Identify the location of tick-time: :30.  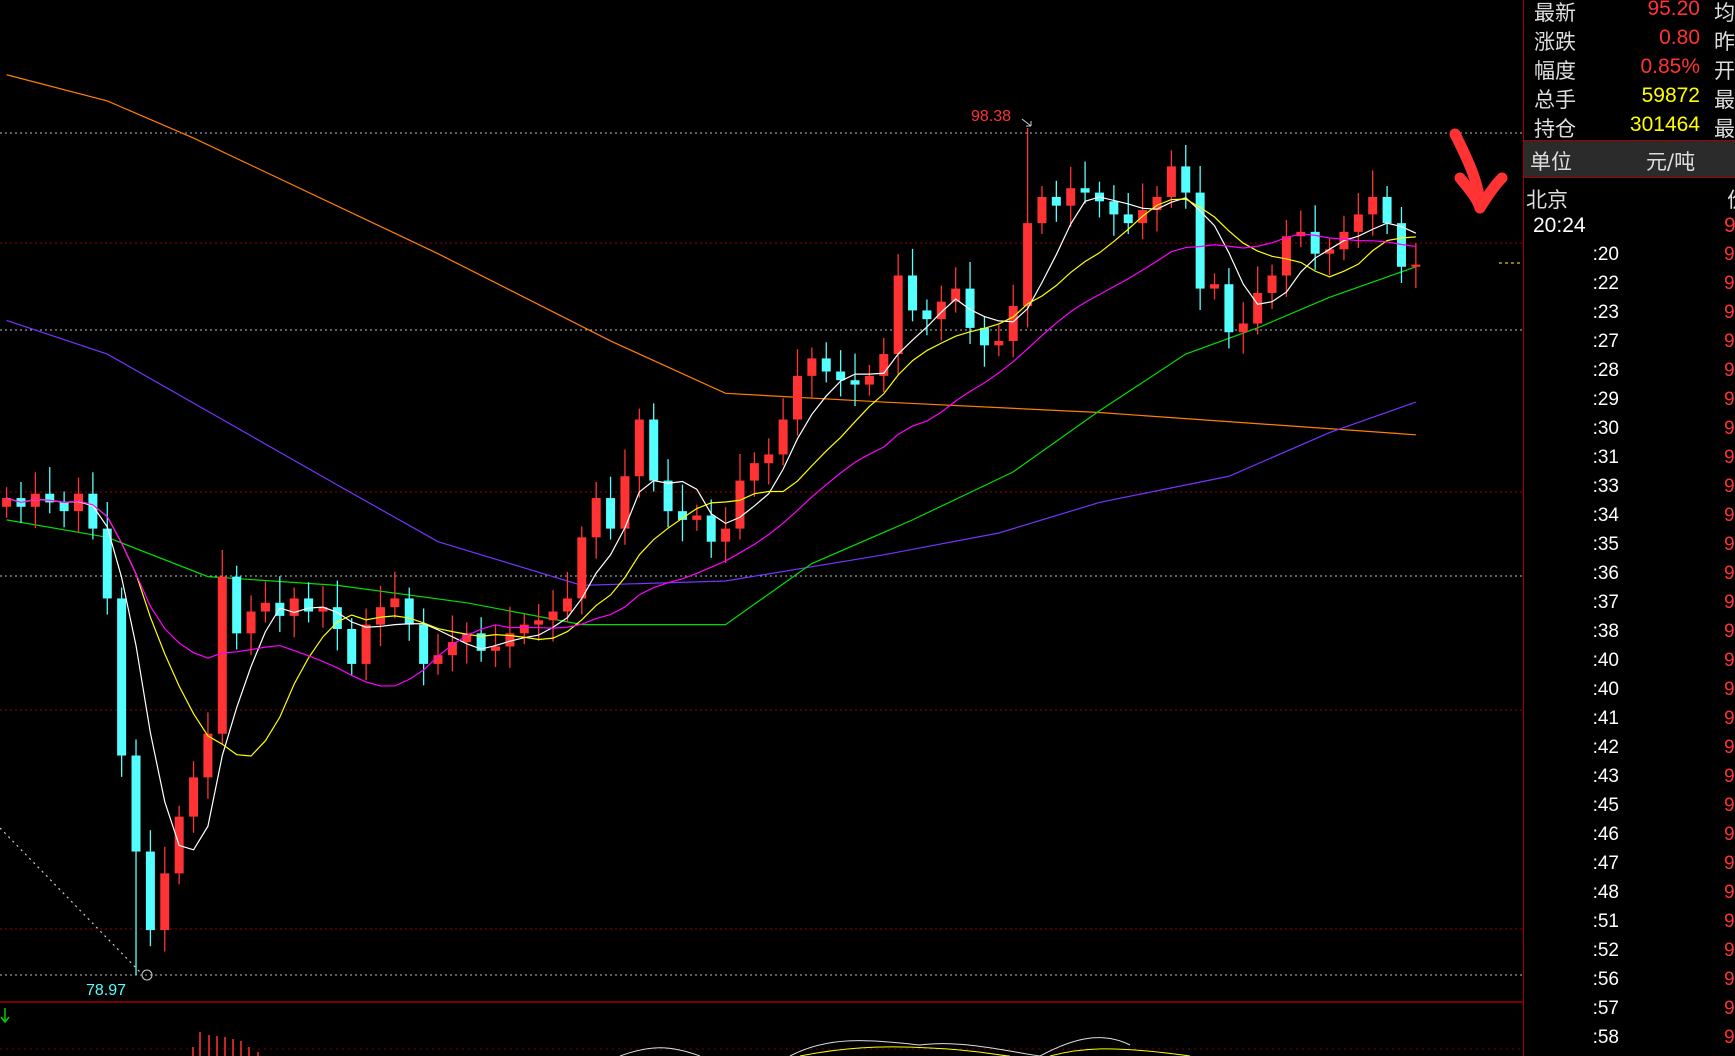
(1605, 428).